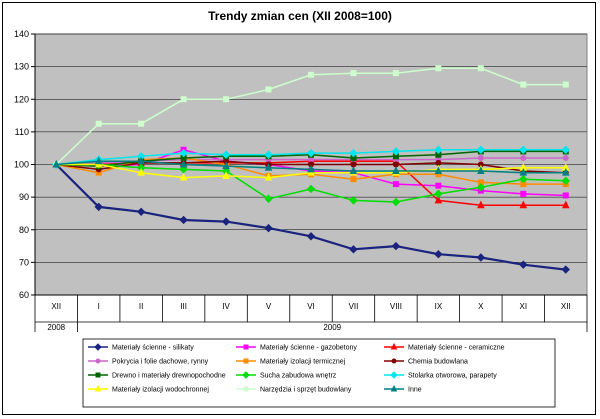 The image size is (600, 419). Describe the element at coordinates (56, 327) in the screenshot. I see `year-label: 2008` at that location.